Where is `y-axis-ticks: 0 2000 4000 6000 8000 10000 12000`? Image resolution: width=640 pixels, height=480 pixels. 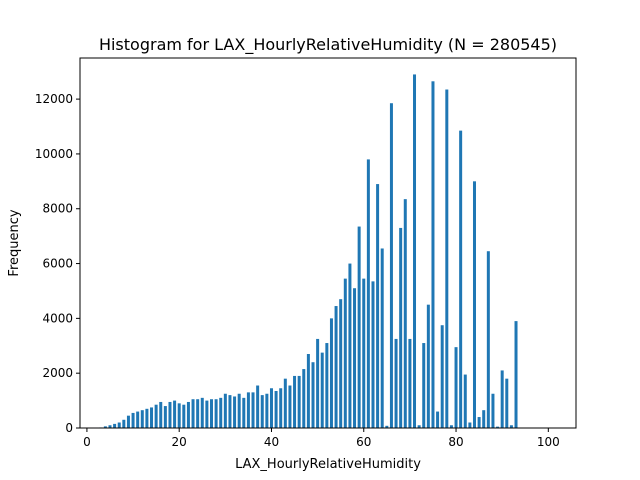
y-axis-ticks: 0 2000 4000 6000 8000 10000 12000 is located at coordinates (57, 263).